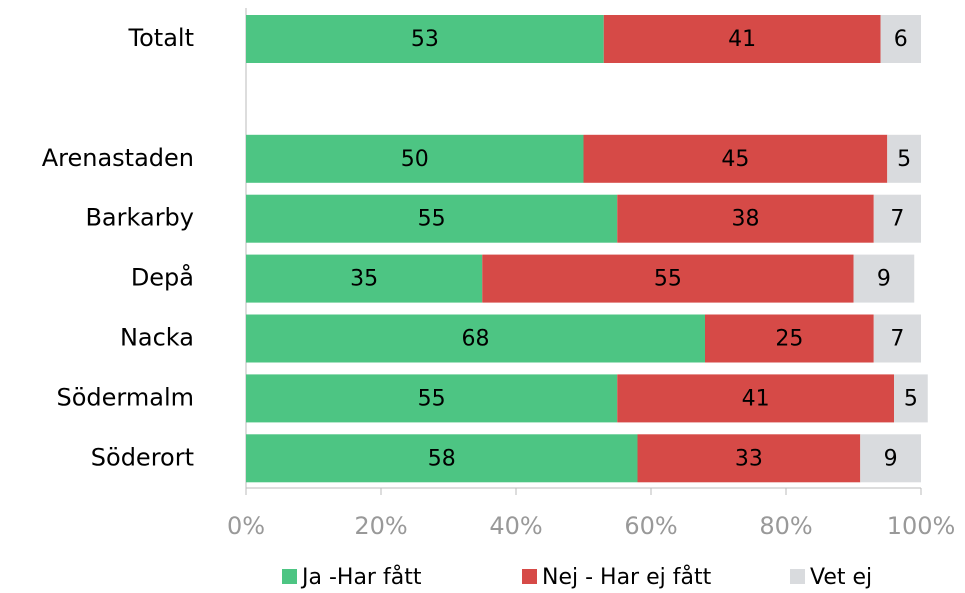 This screenshot has height=593, width=965. Describe the element at coordinates (162, 277) in the screenshot. I see `y-tick-label: Depå` at that location.